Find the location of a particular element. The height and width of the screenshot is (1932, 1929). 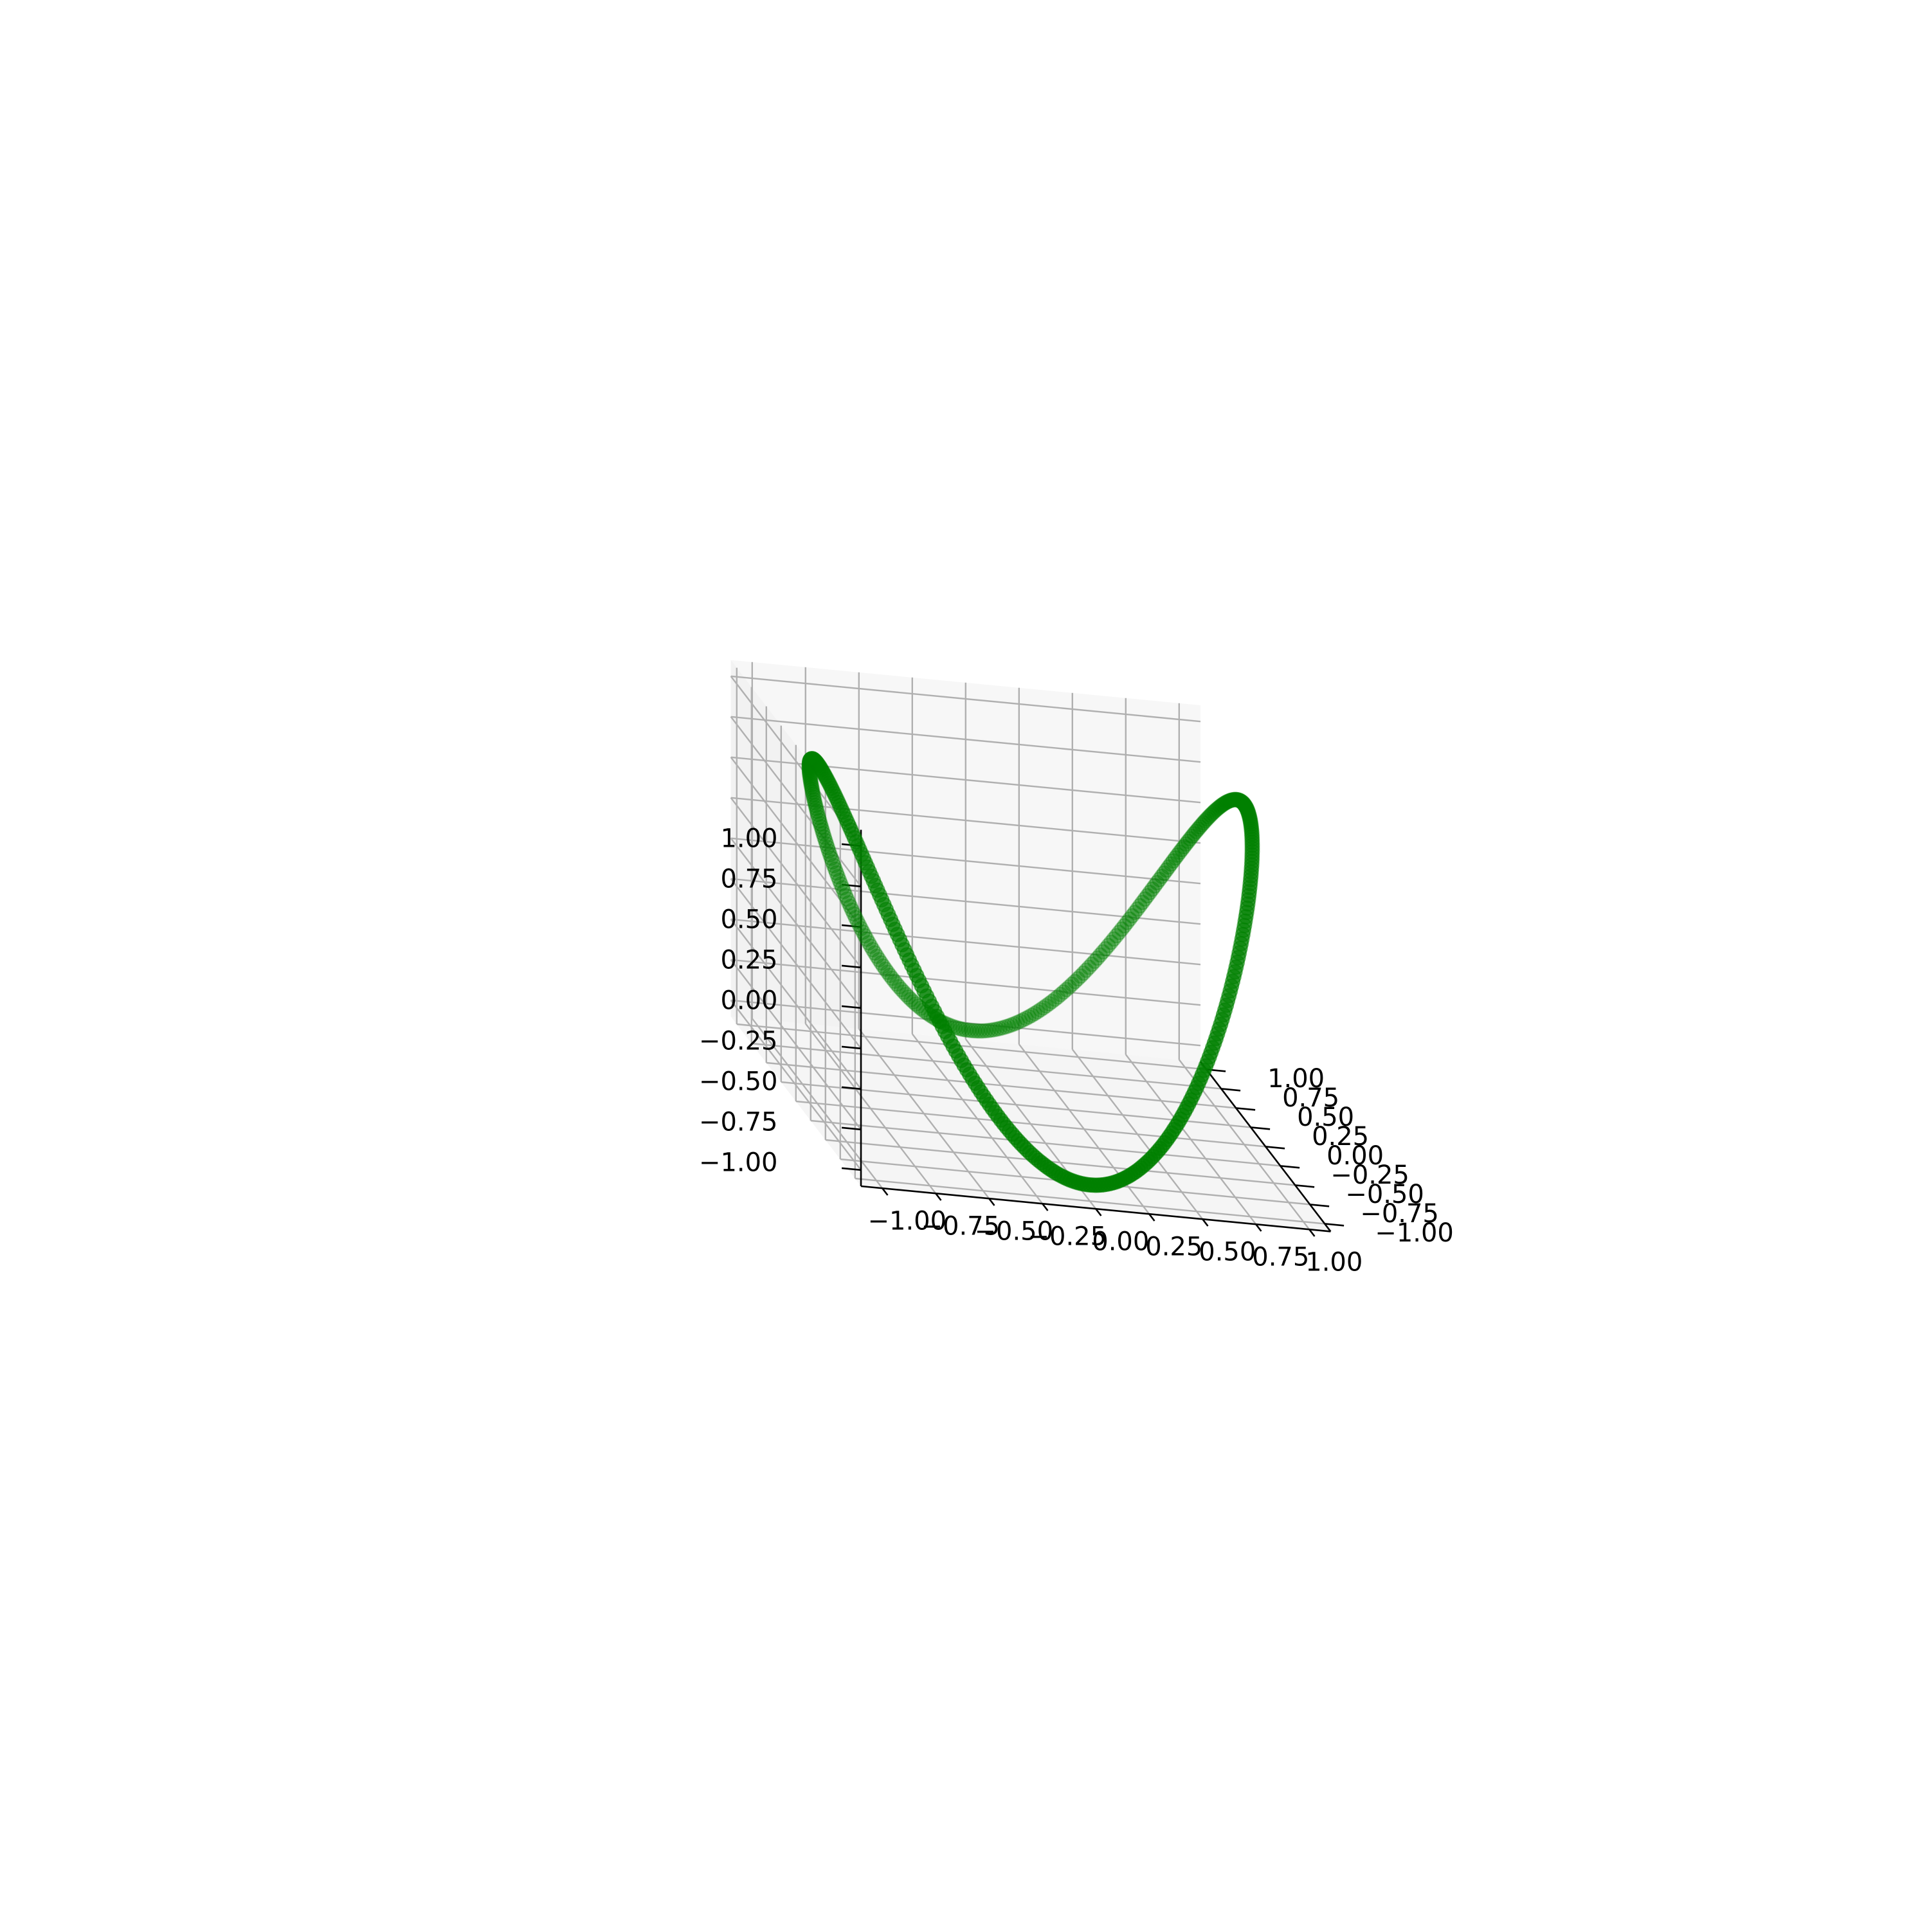

scatter-points is located at coordinates (1030, 972).